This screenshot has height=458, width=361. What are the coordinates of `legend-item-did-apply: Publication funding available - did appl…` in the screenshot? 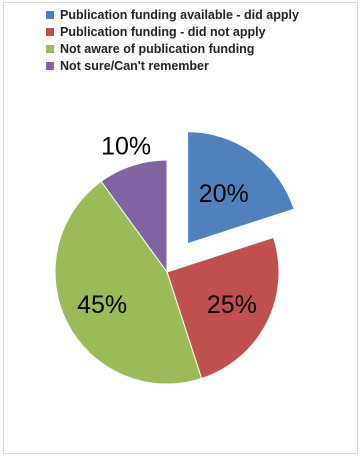 It's located at (172, 14).